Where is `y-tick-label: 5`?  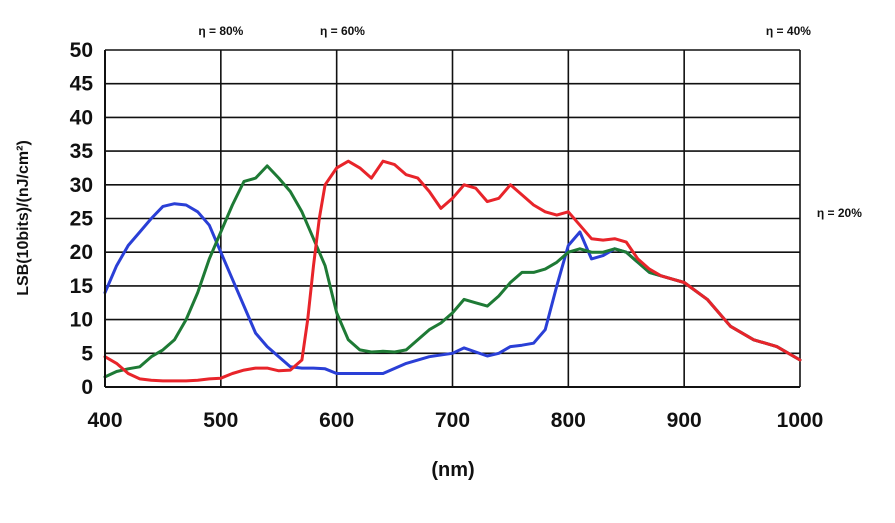 y-tick-label: 5 is located at coordinates (87, 353).